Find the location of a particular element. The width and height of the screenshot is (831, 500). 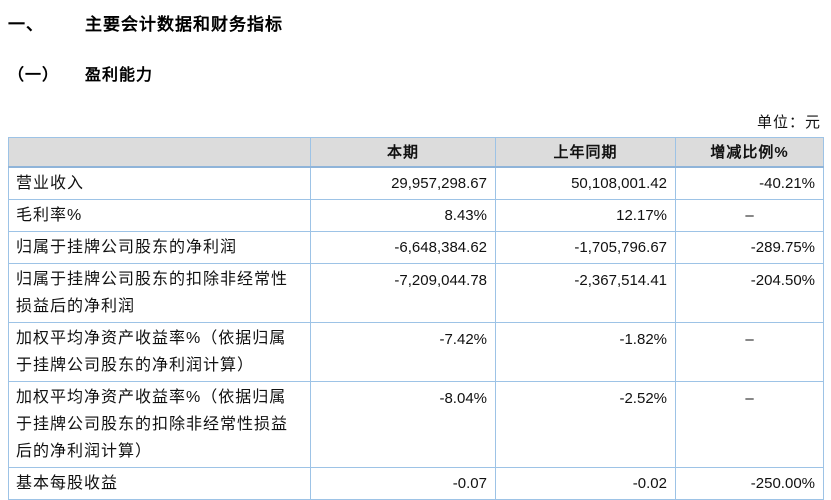

value-change: -204.50% is located at coordinates (749, 292).